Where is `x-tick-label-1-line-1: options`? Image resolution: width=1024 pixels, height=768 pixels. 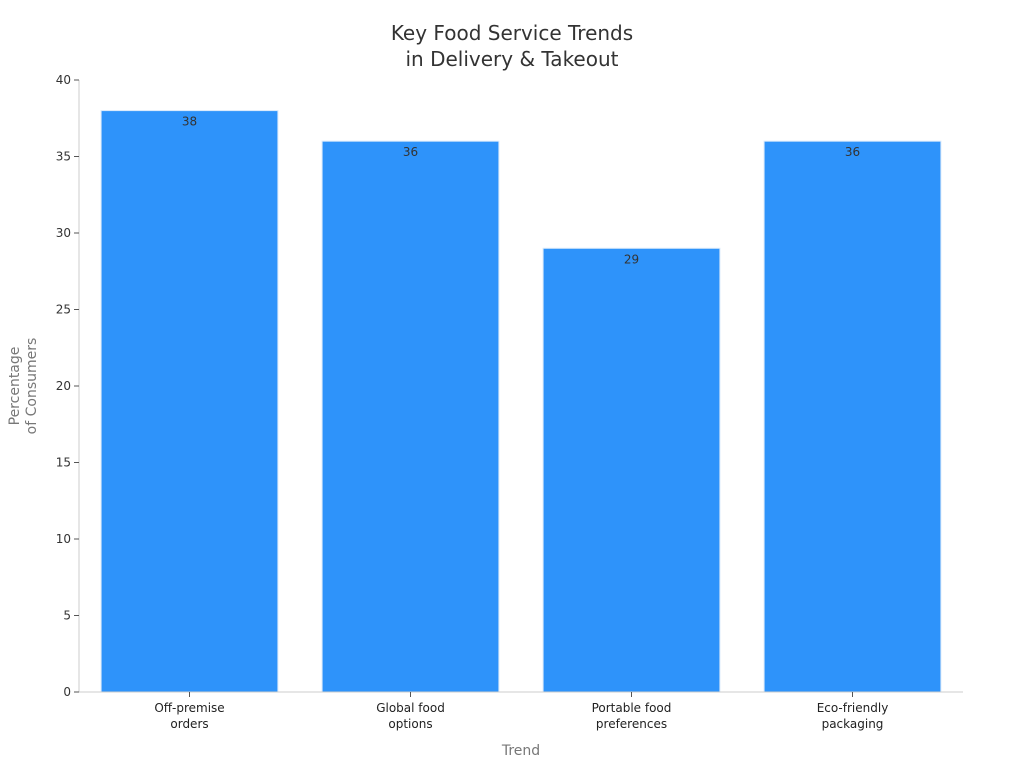 x-tick-label-1-line-1: options is located at coordinates (410, 724).